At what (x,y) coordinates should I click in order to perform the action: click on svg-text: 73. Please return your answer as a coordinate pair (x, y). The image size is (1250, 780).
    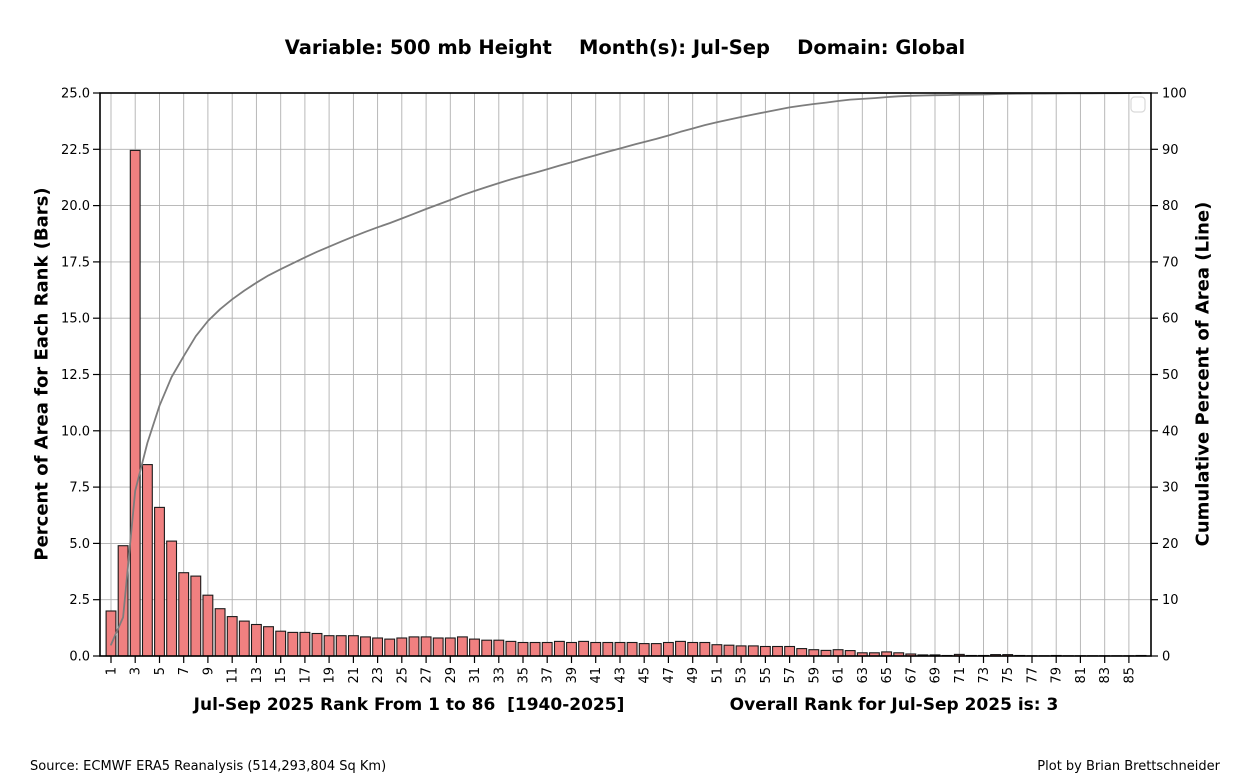
    Looking at the image, I should click on (984, 675).